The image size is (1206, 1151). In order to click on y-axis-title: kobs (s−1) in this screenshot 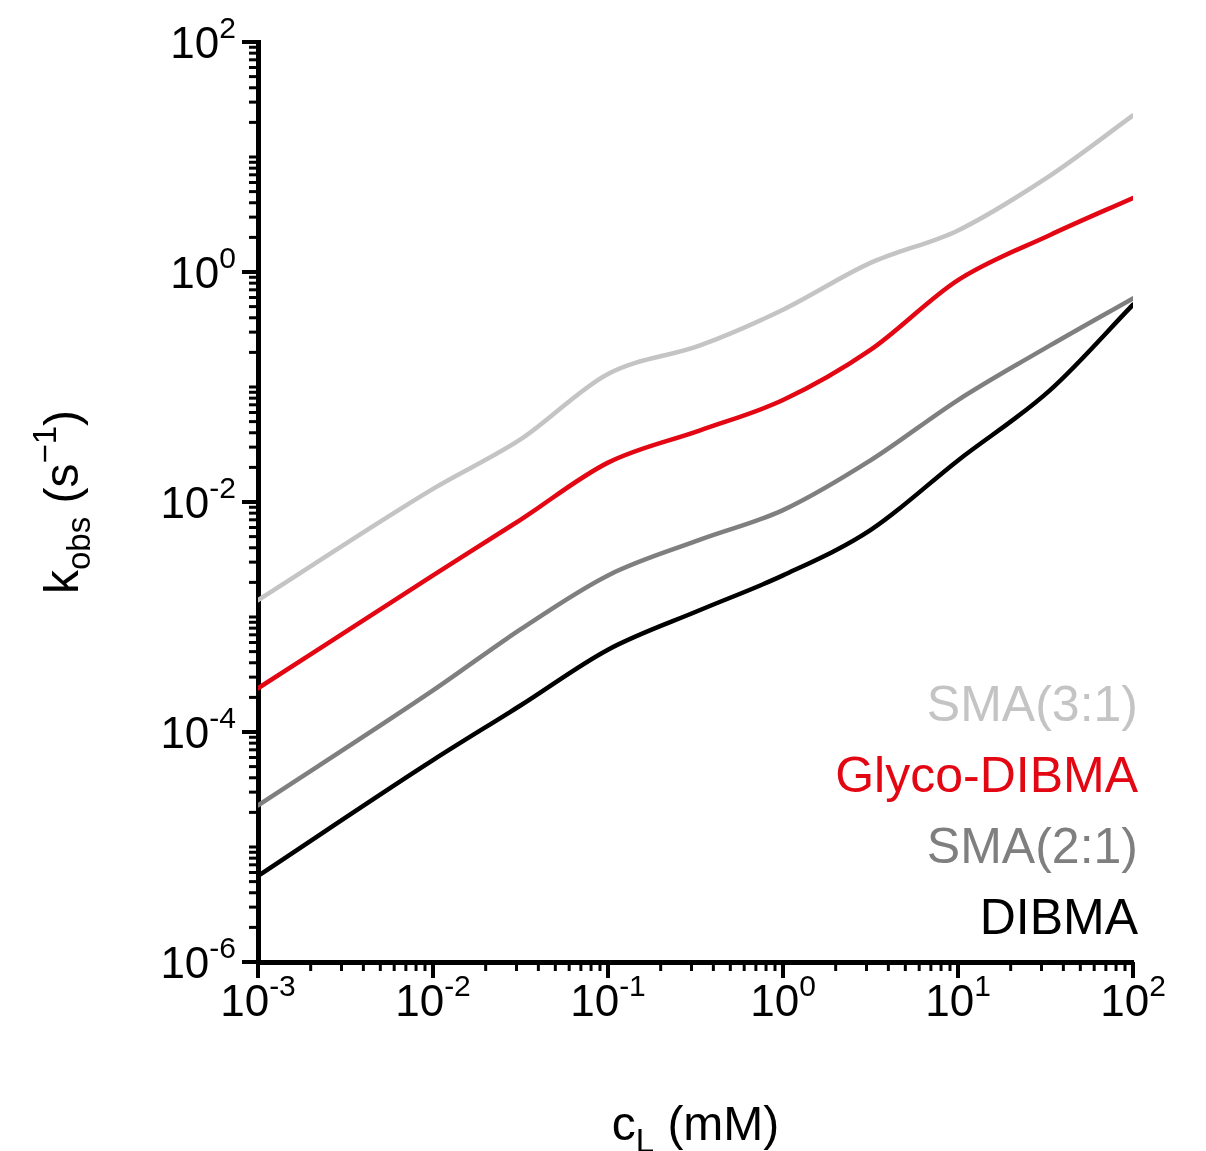, I will do `click(61, 502)`.